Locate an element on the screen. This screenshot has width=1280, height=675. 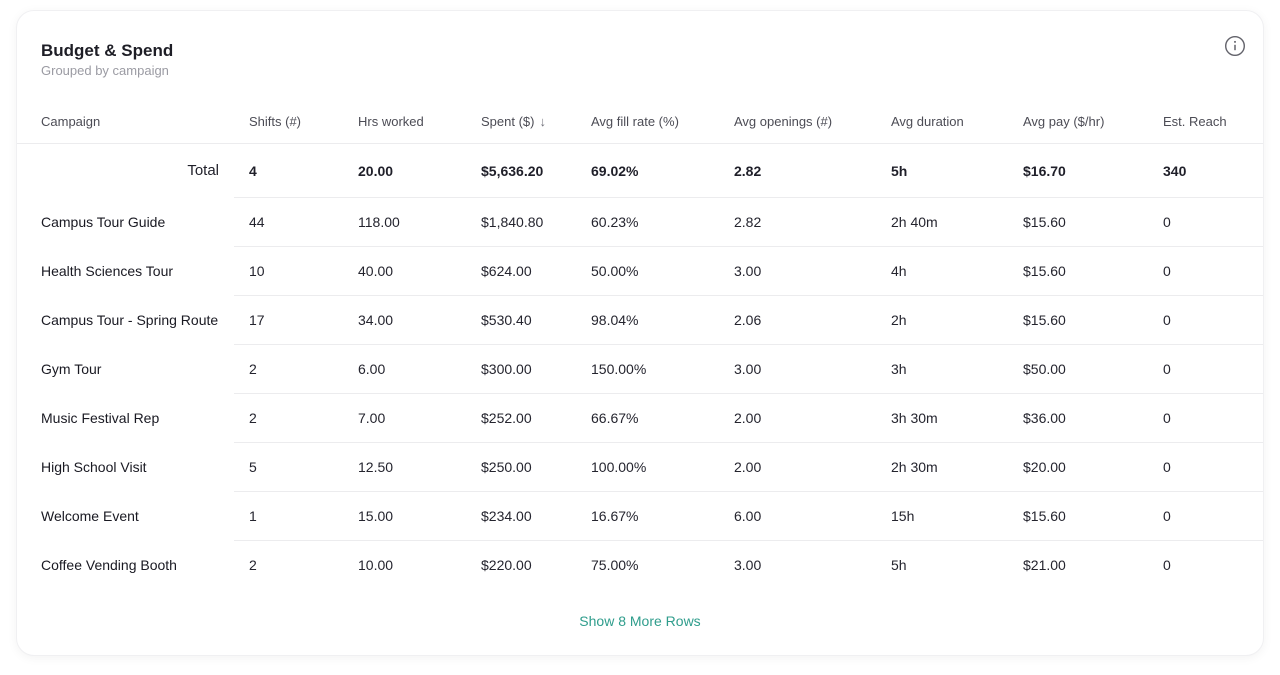
cell-avg-openings: 2.06 is located at coordinates (748, 320).